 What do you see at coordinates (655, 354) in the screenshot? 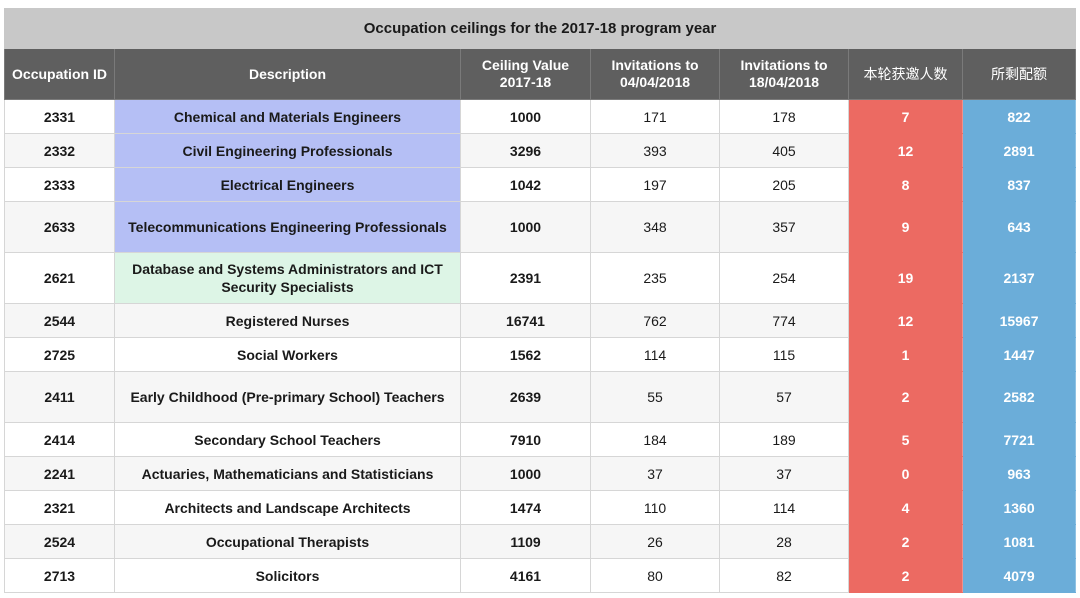
I see `cell-invitations-0404: 114` at bounding box center [655, 354].